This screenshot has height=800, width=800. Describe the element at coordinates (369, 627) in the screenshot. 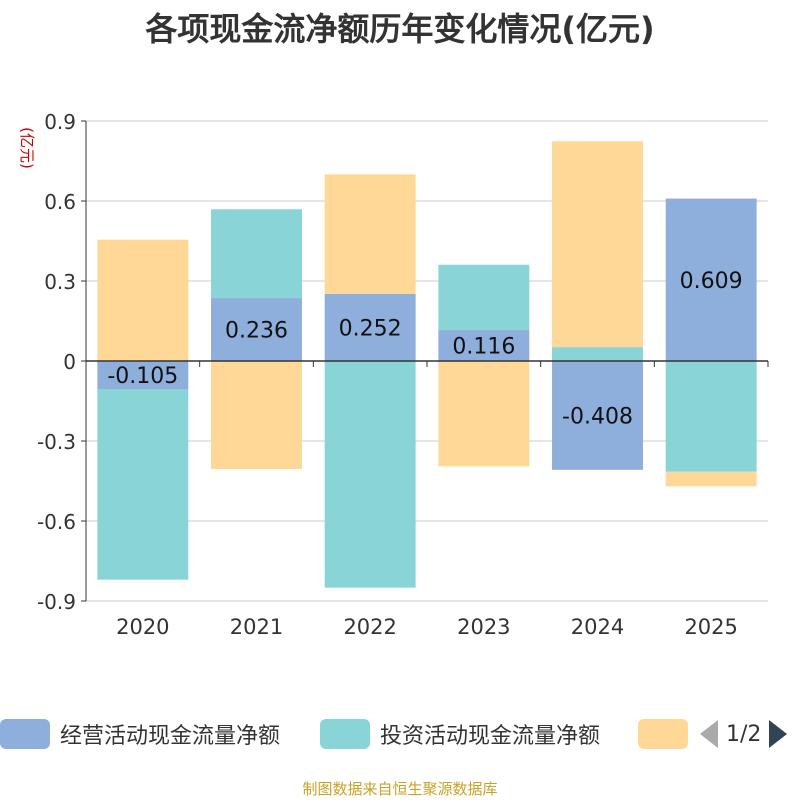

I see `x-tick-label: 2022` at that location.